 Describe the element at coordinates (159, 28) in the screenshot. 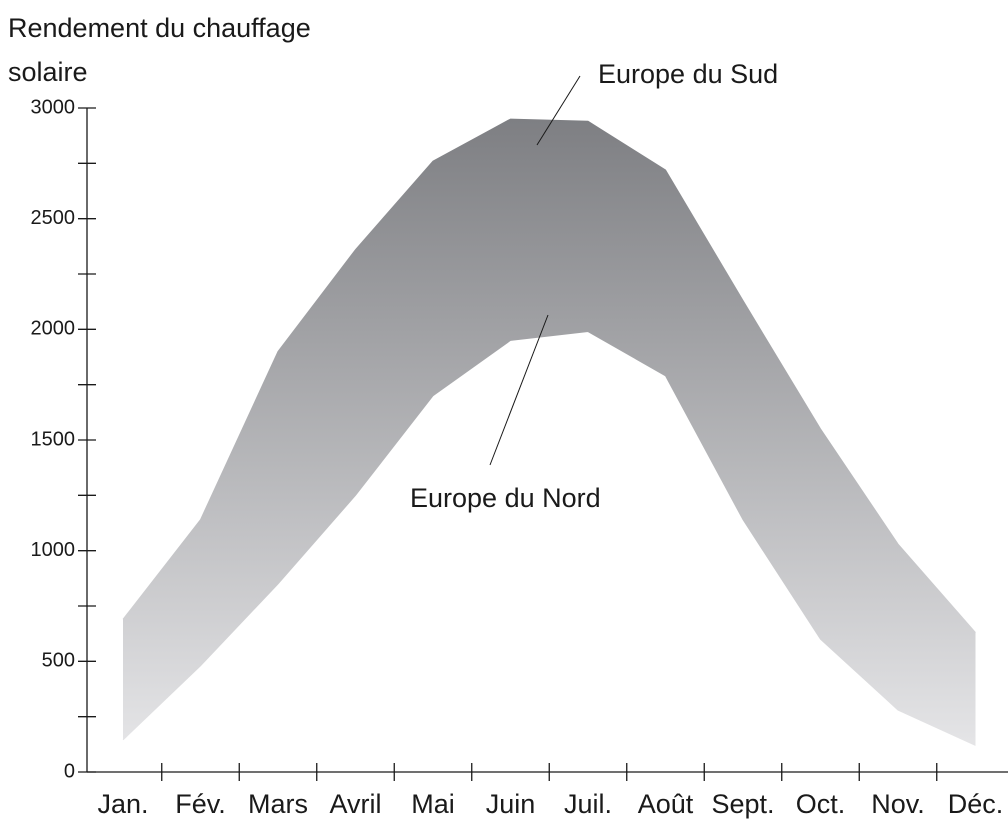

I see `chart-title: Rendement du chauffage` at that location.